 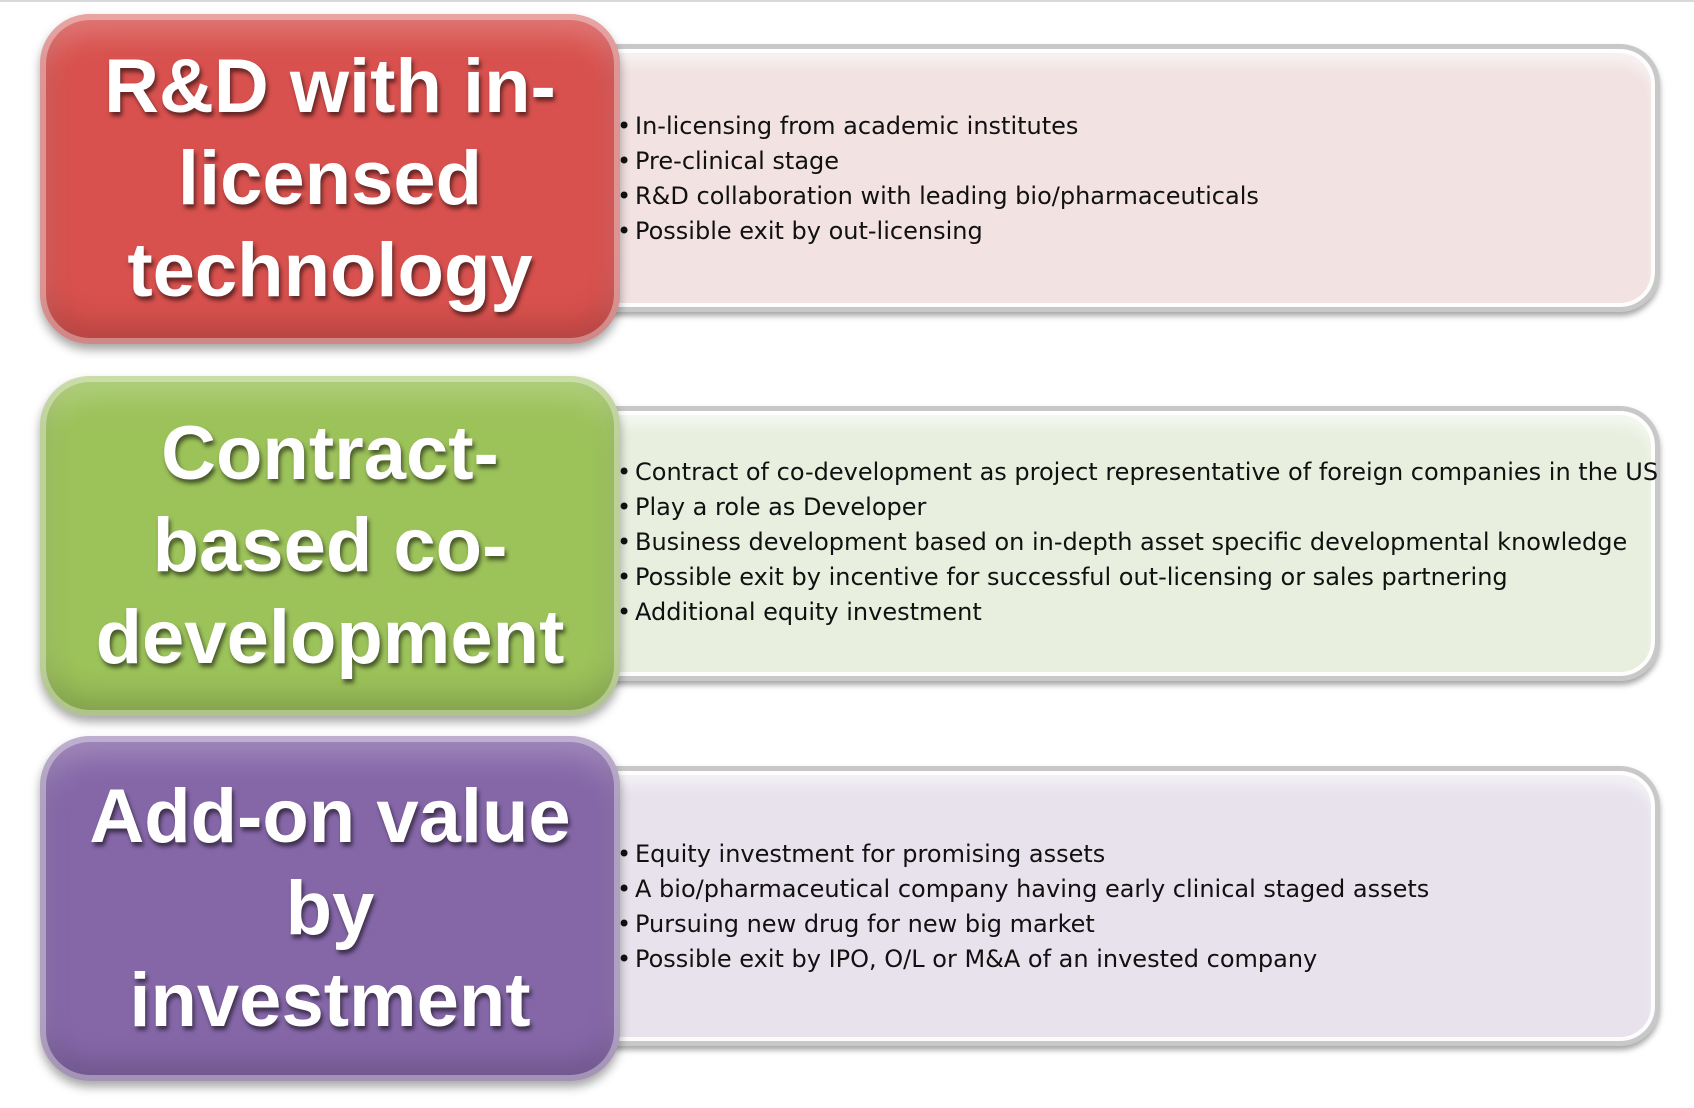 What do you see at coordinates (772, 507) in the screenshot?
I see `bullet-item: • Play a role as Developer` at bounding box center [772, 507].